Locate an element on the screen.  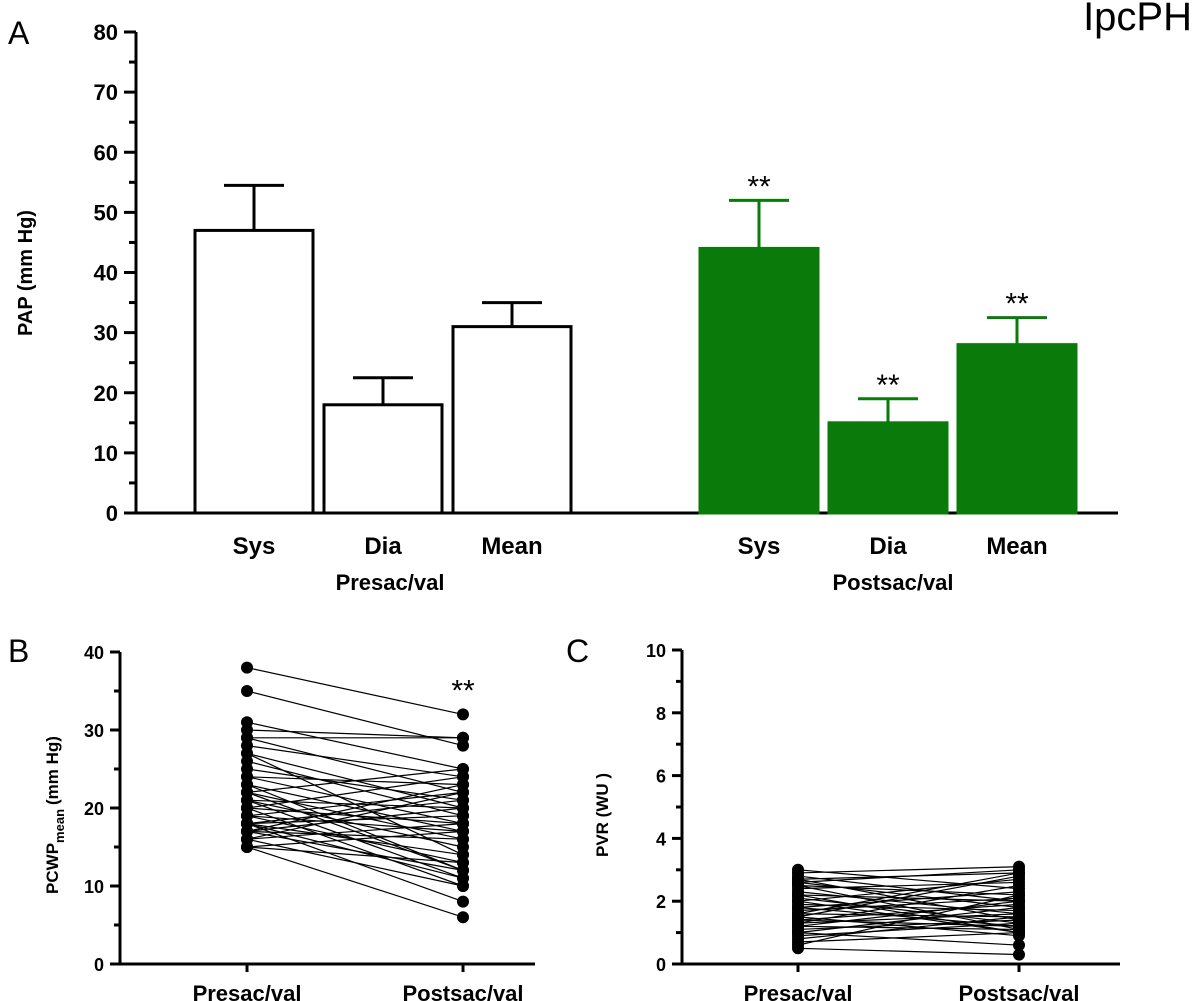
panel-c-y-tick-label: 10 is located at coordinates (656, 651).